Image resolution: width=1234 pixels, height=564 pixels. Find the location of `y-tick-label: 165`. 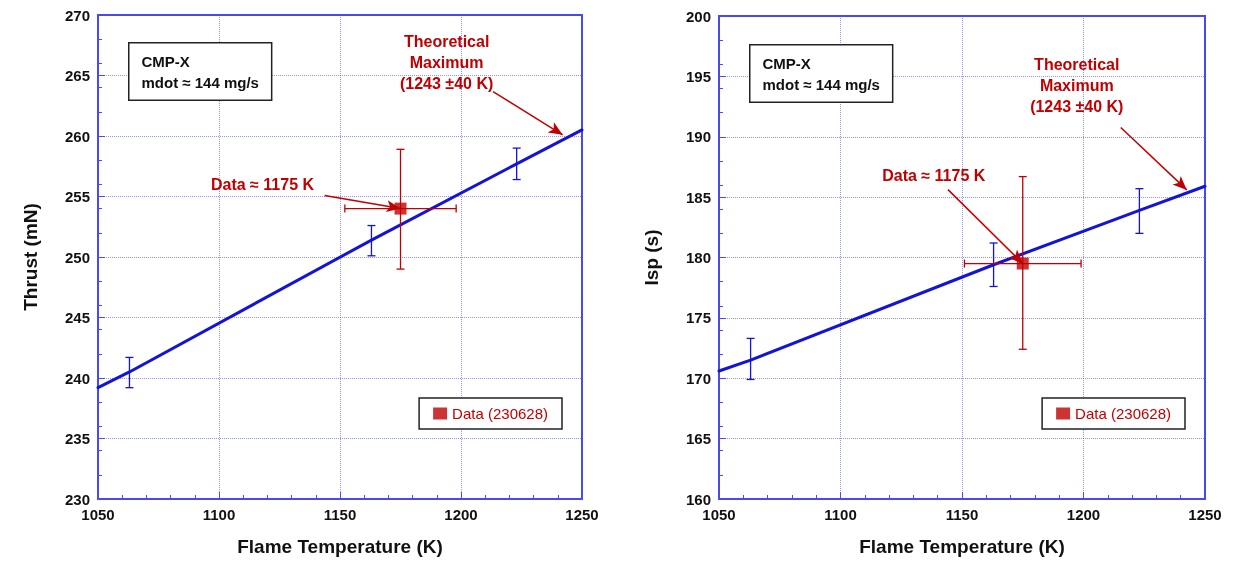

y-tick-label: 165 is located at coordinates (698, 439).